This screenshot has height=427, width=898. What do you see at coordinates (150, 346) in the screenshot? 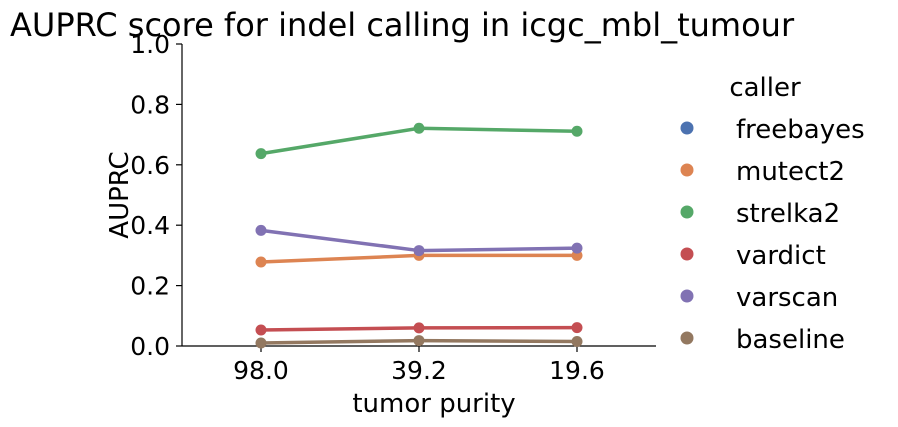
I see `y-tick-label: 0.0` at bounding box center [150, 346].